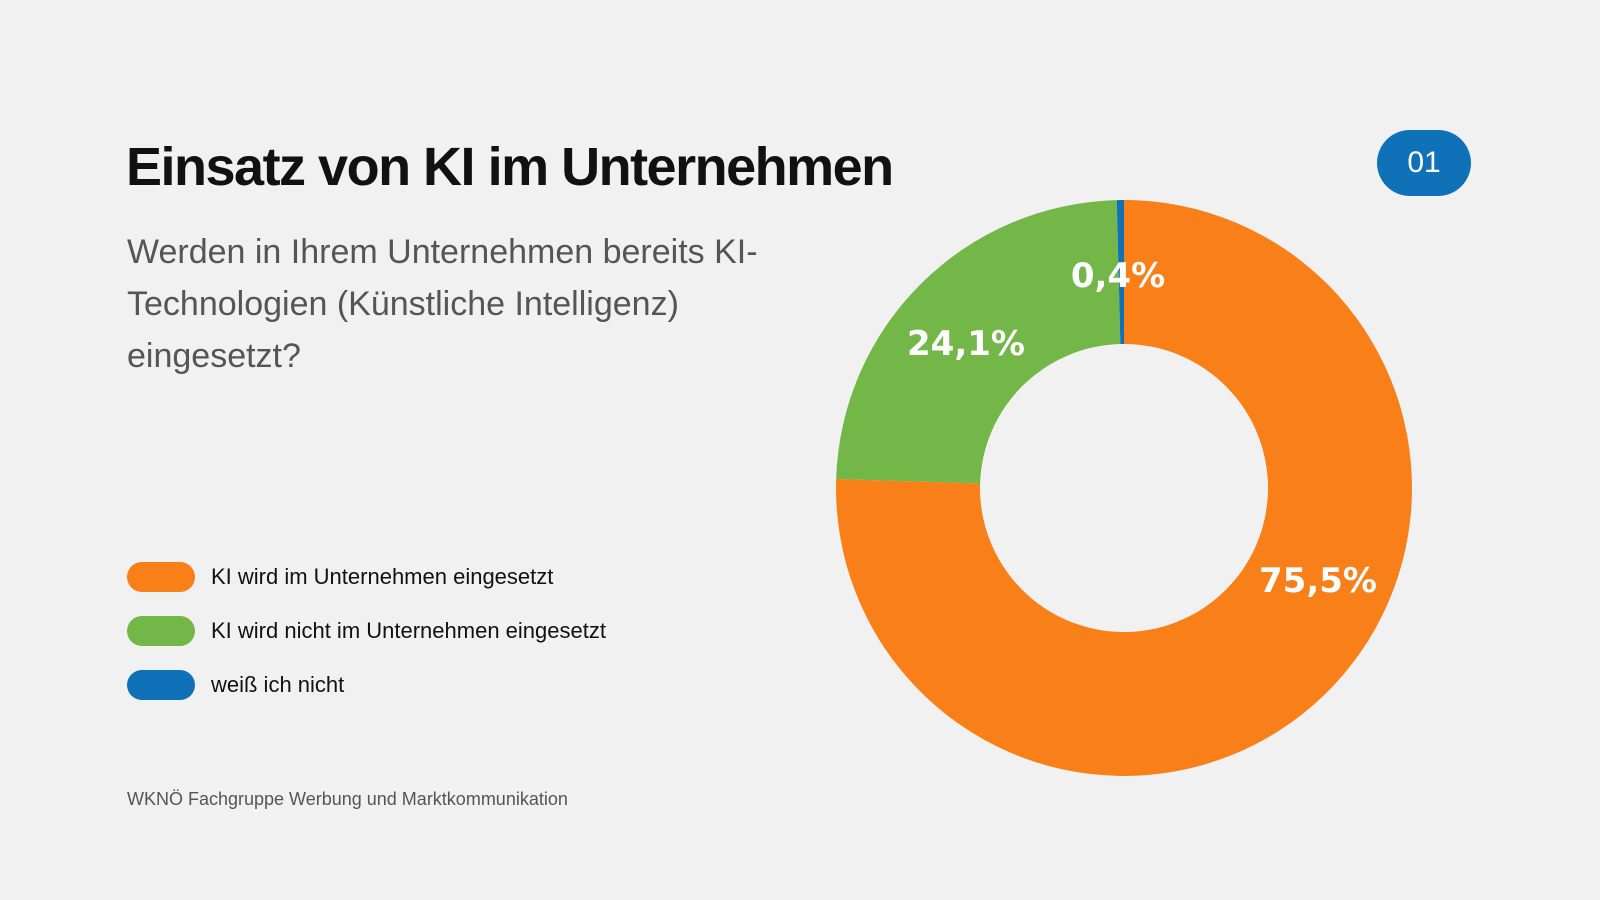  What do you see at coordinates (278, 684) in the screenshot?
I see `legend-label: weiß ich nicht` at bounding box center [278, 684].